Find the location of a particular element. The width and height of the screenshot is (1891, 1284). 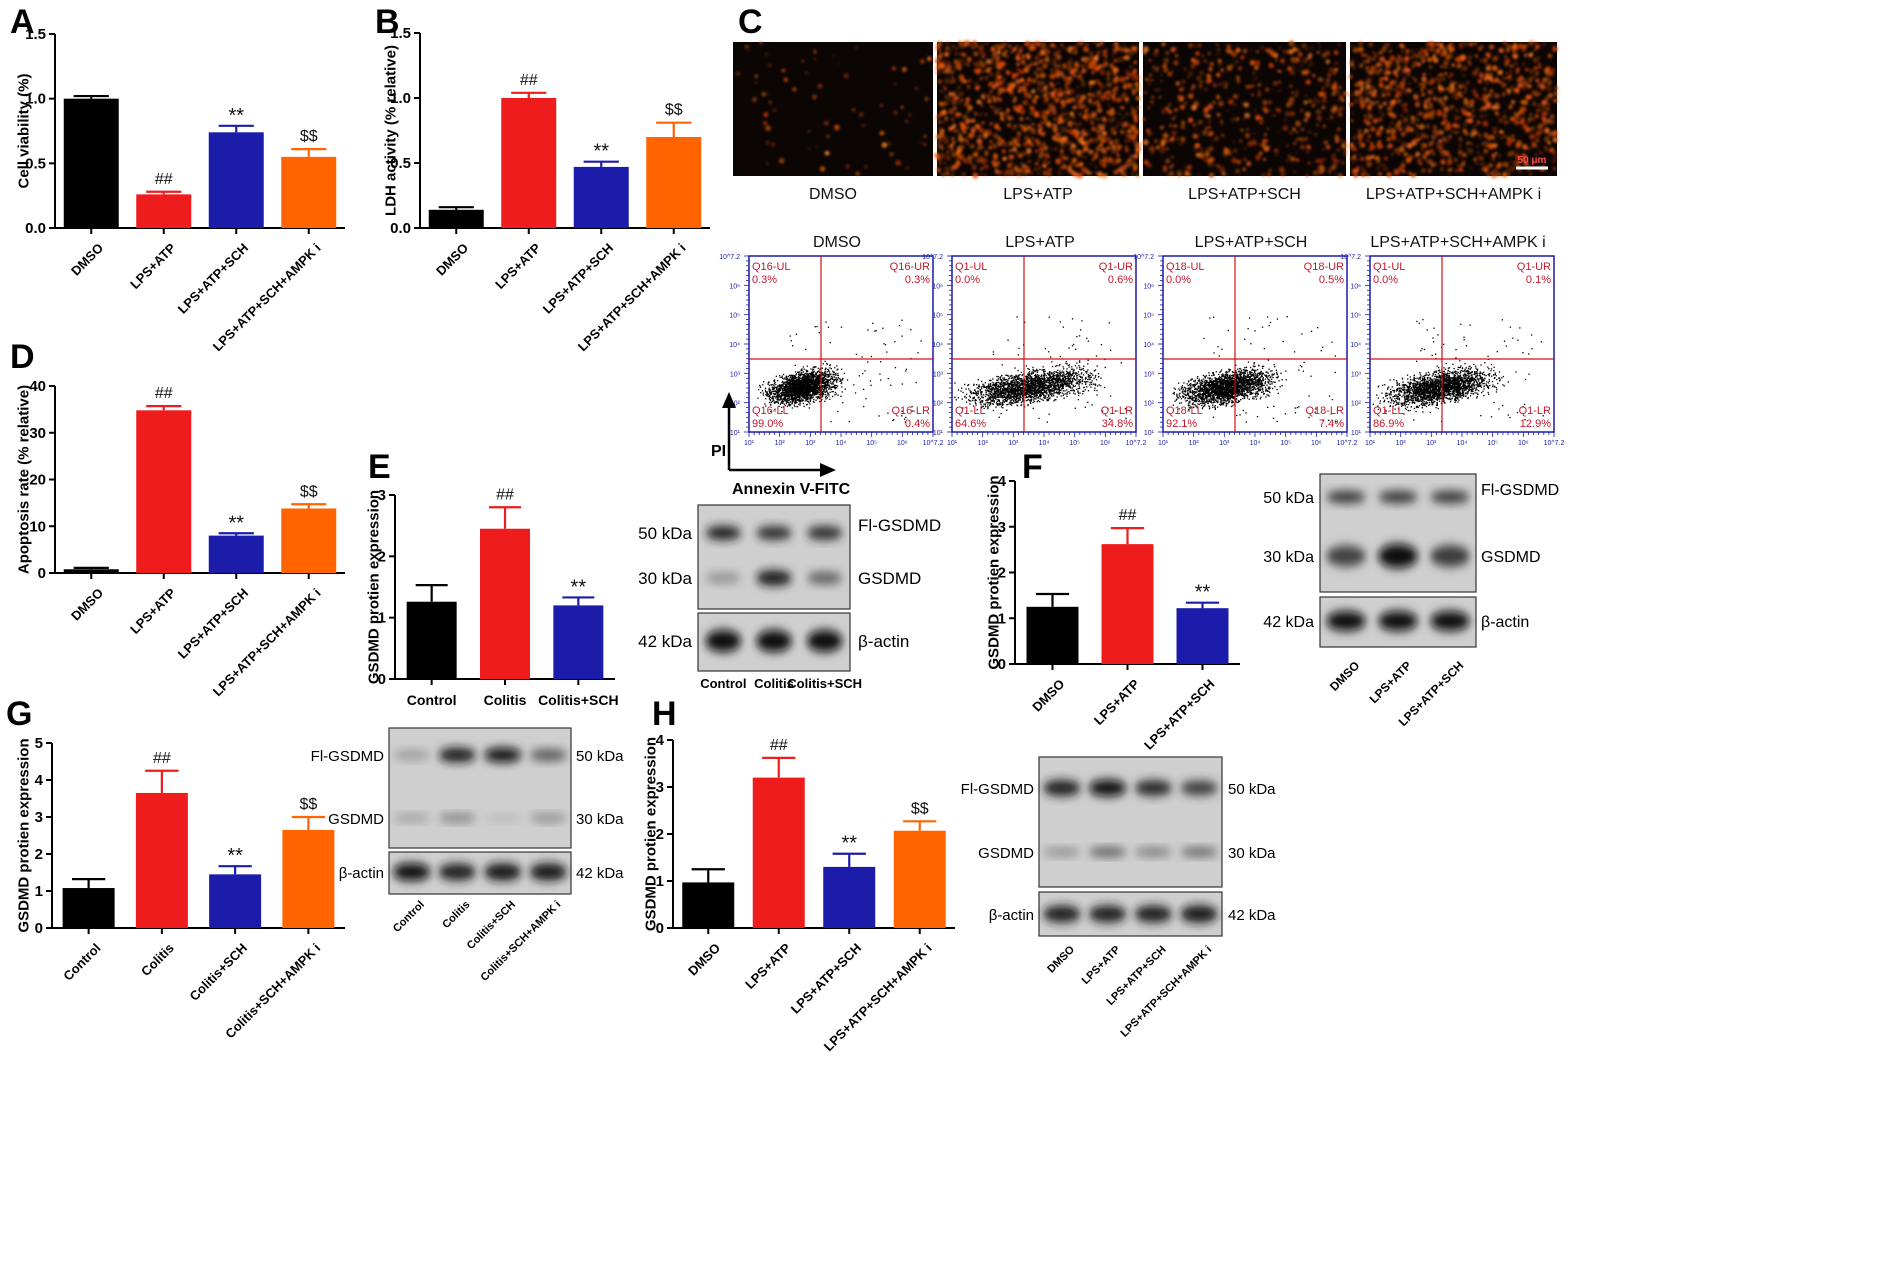

kda-label: 30 kDa is located at coordinates (1252, 853).